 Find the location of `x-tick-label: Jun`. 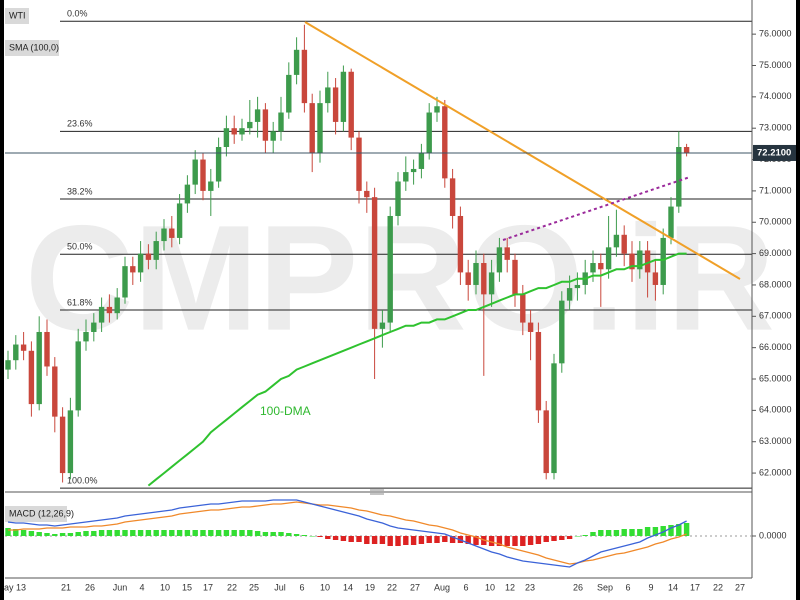

x-tick-label: Jun is located at coordinates (120, 587).